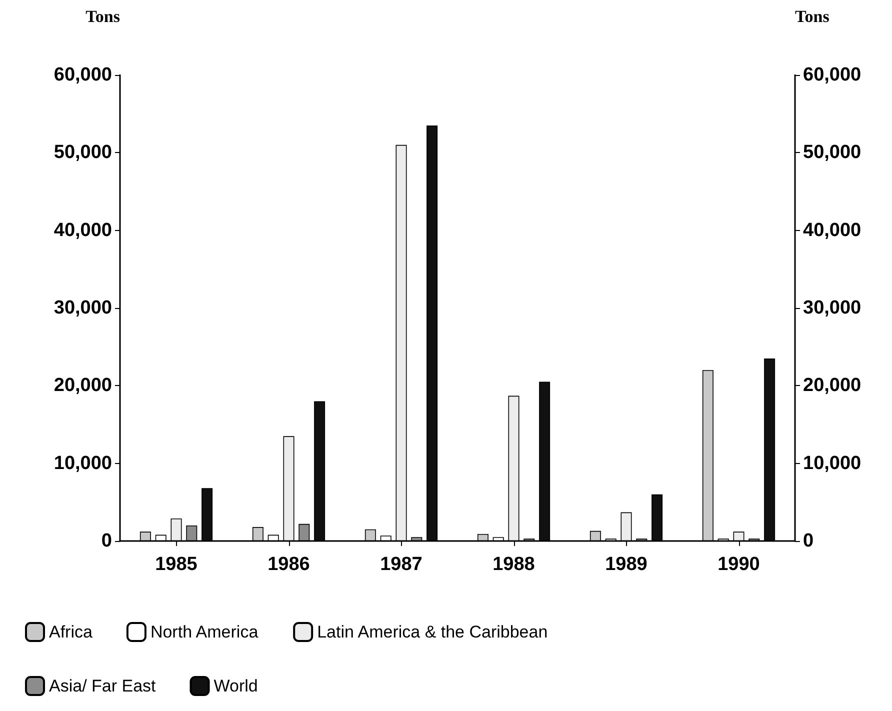  I want to click on y-tick-label: 60,000, so click(83, 75).